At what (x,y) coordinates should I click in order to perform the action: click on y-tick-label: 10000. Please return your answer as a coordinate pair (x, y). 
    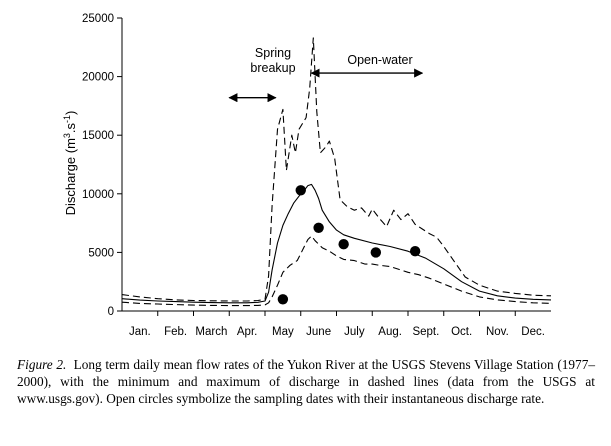
    Looking at the image, I should click on (98, 195).